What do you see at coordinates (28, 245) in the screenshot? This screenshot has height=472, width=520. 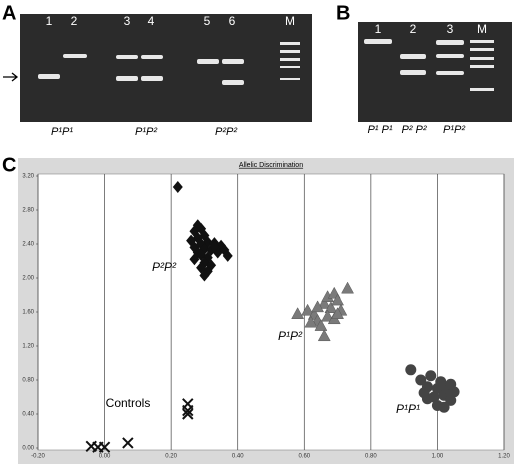 I see `y-tick-label: 2.40` at bounding box center [28, 245].